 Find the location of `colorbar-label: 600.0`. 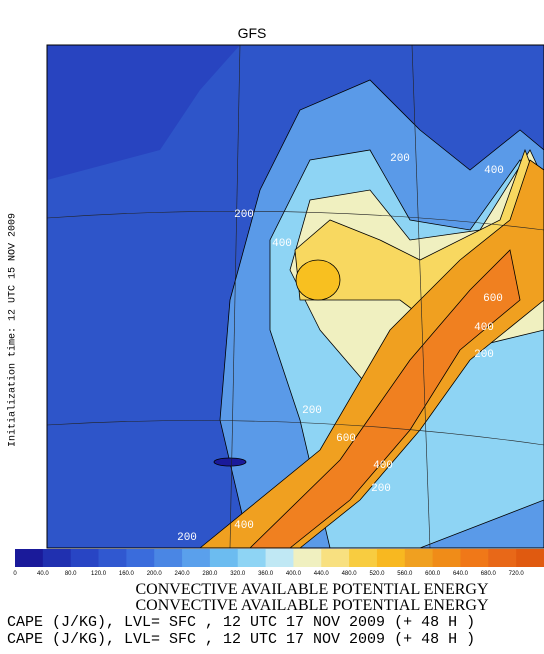

colorbar-label: 600.0 is located at coordinates (433, 574).